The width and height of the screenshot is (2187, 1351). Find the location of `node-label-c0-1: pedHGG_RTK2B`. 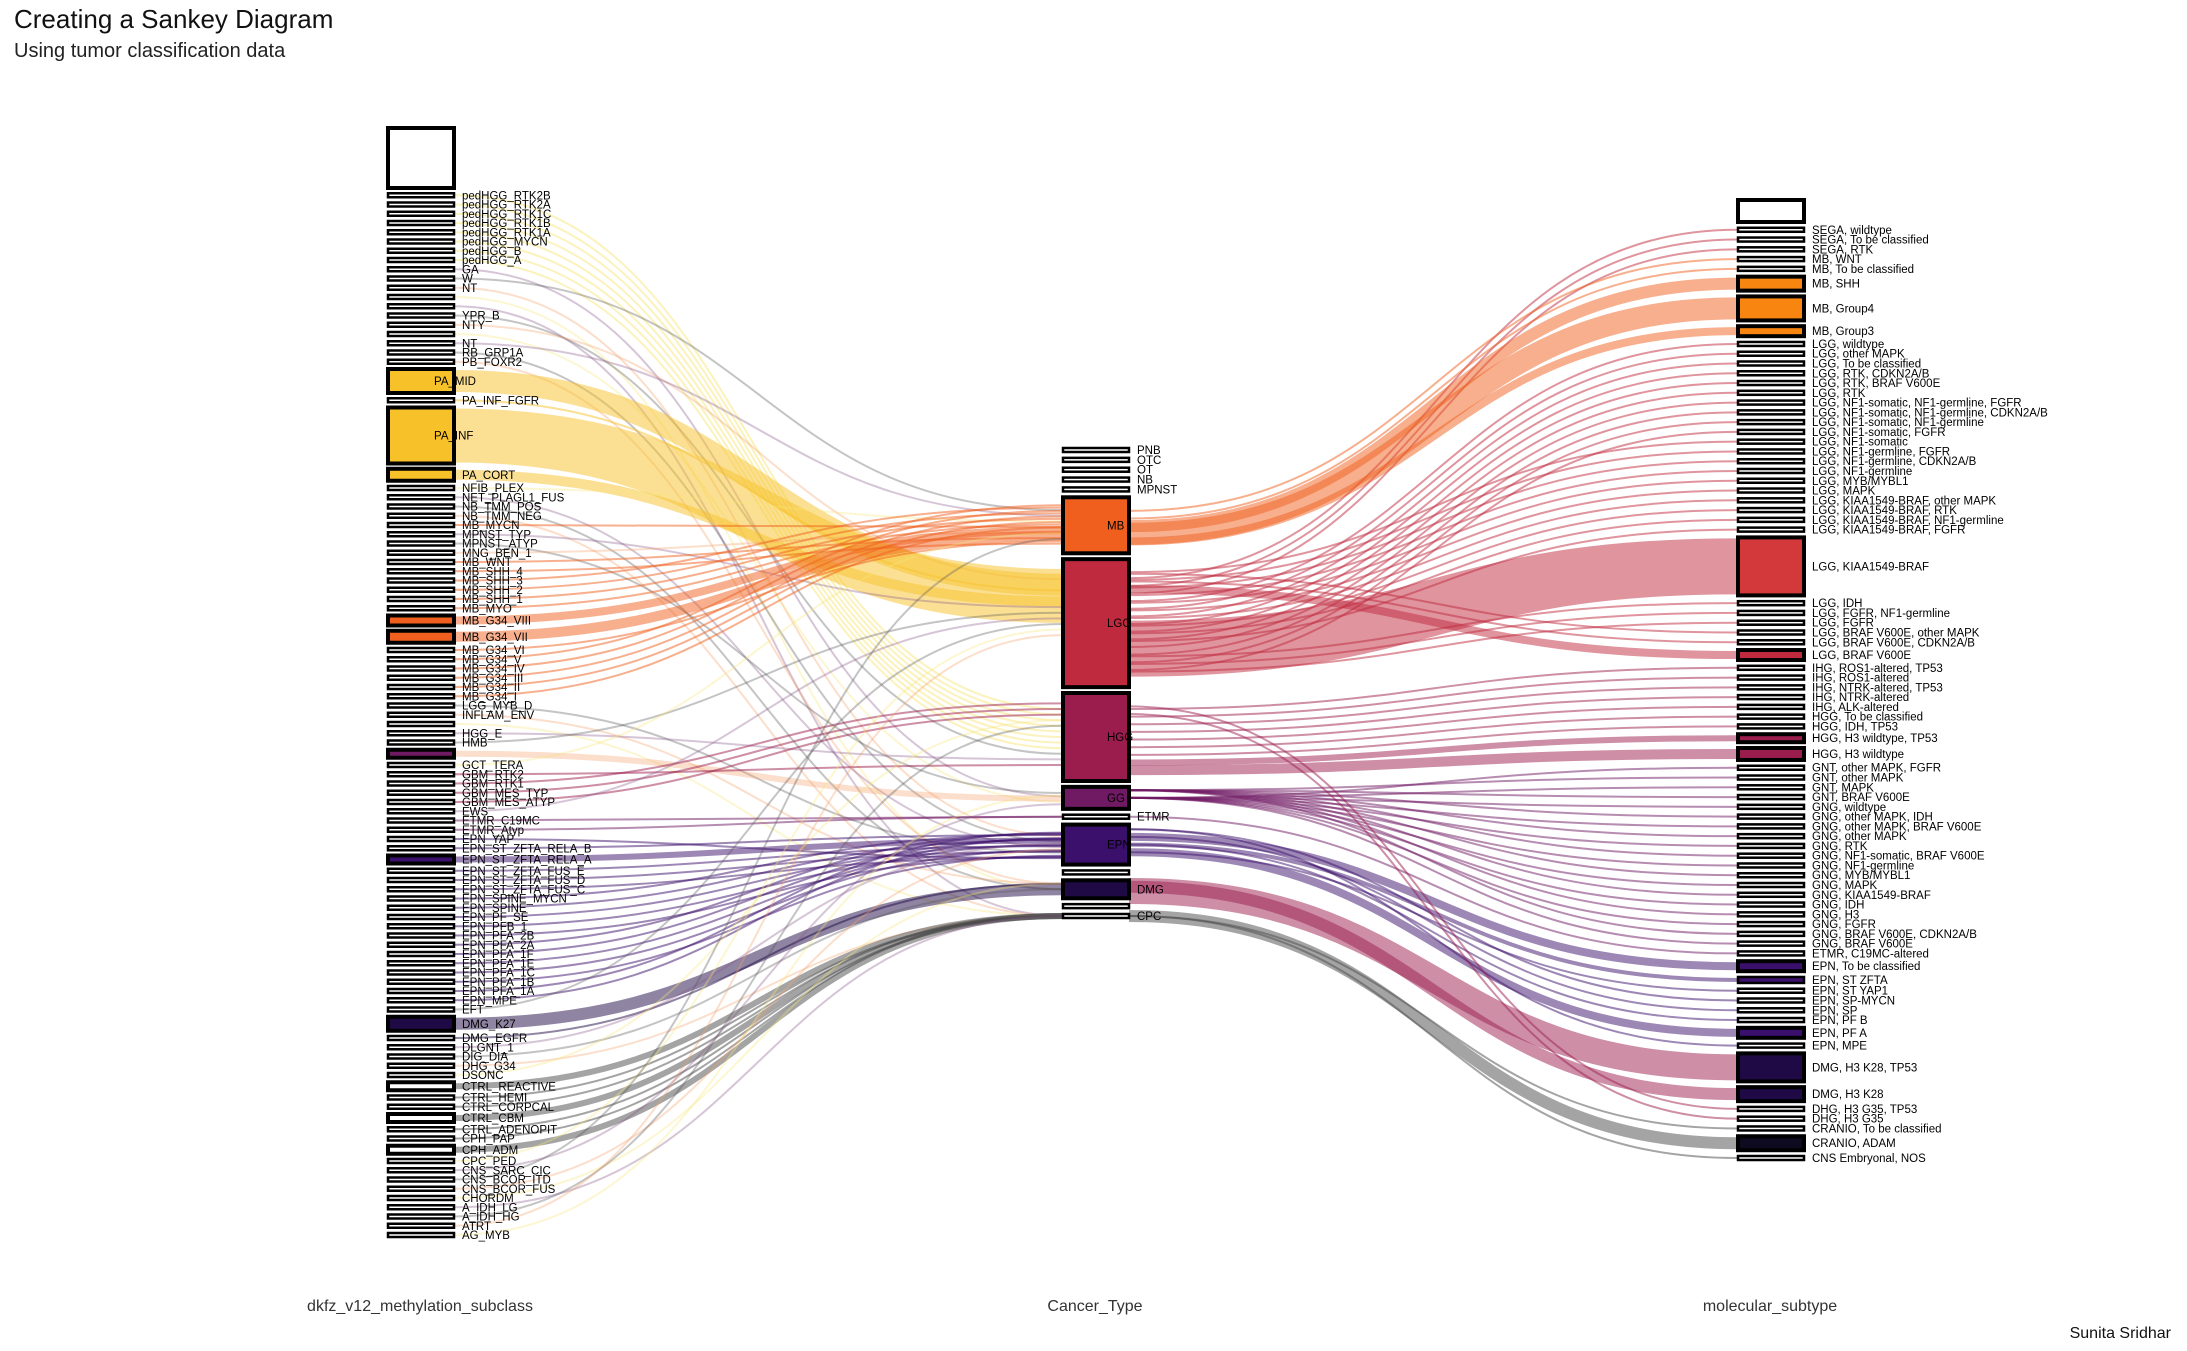

node-label-c0-1: pedHGG_RTK2B is located at coordinates (506, 196).